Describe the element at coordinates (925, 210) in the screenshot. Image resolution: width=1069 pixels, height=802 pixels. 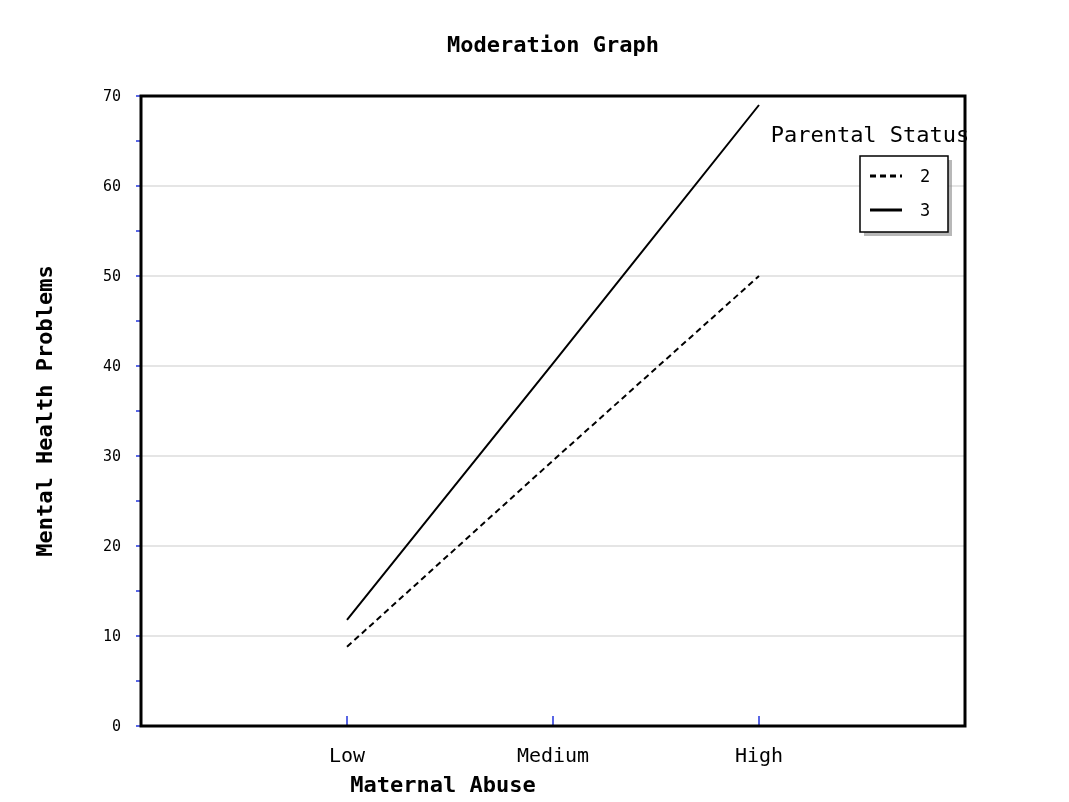
I see `legend-label: 3` at that location.